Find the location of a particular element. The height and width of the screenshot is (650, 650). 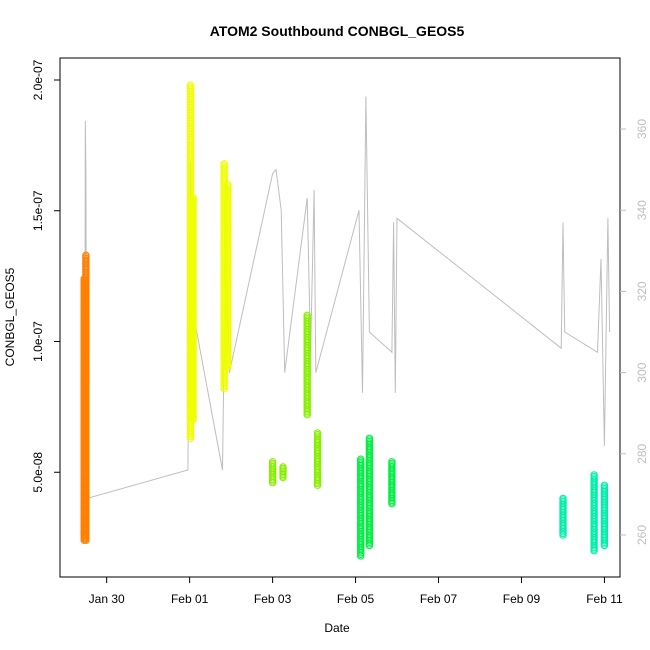

right-y-tick-label: 260 is located at coordinates (642, 535).